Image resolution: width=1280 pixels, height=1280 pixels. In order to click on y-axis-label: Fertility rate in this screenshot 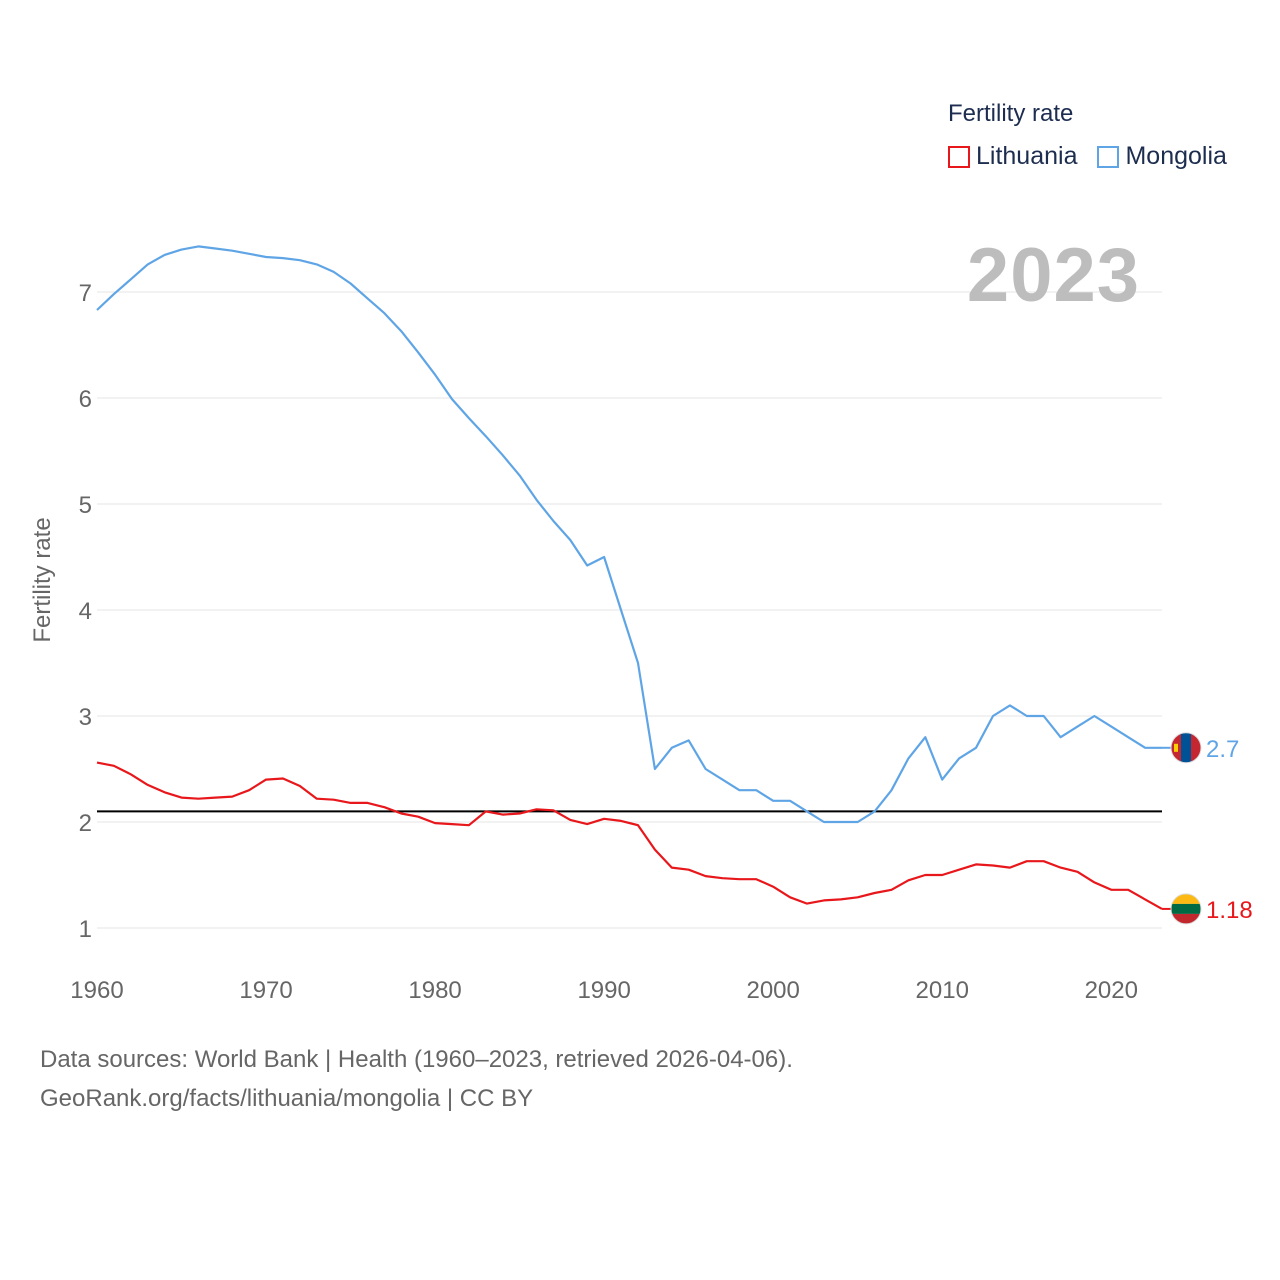, I will do `click(42, 580)`.